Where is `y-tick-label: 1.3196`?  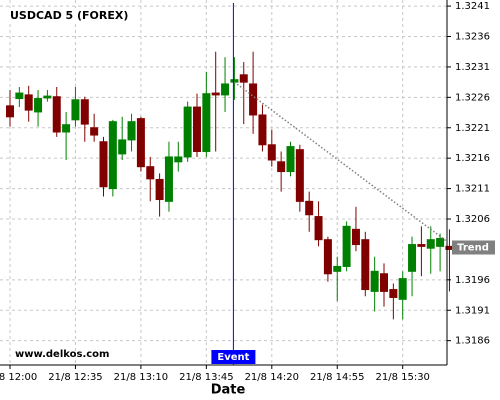 y-tick-label: 1.3196 is located at coordinates (472, 280).